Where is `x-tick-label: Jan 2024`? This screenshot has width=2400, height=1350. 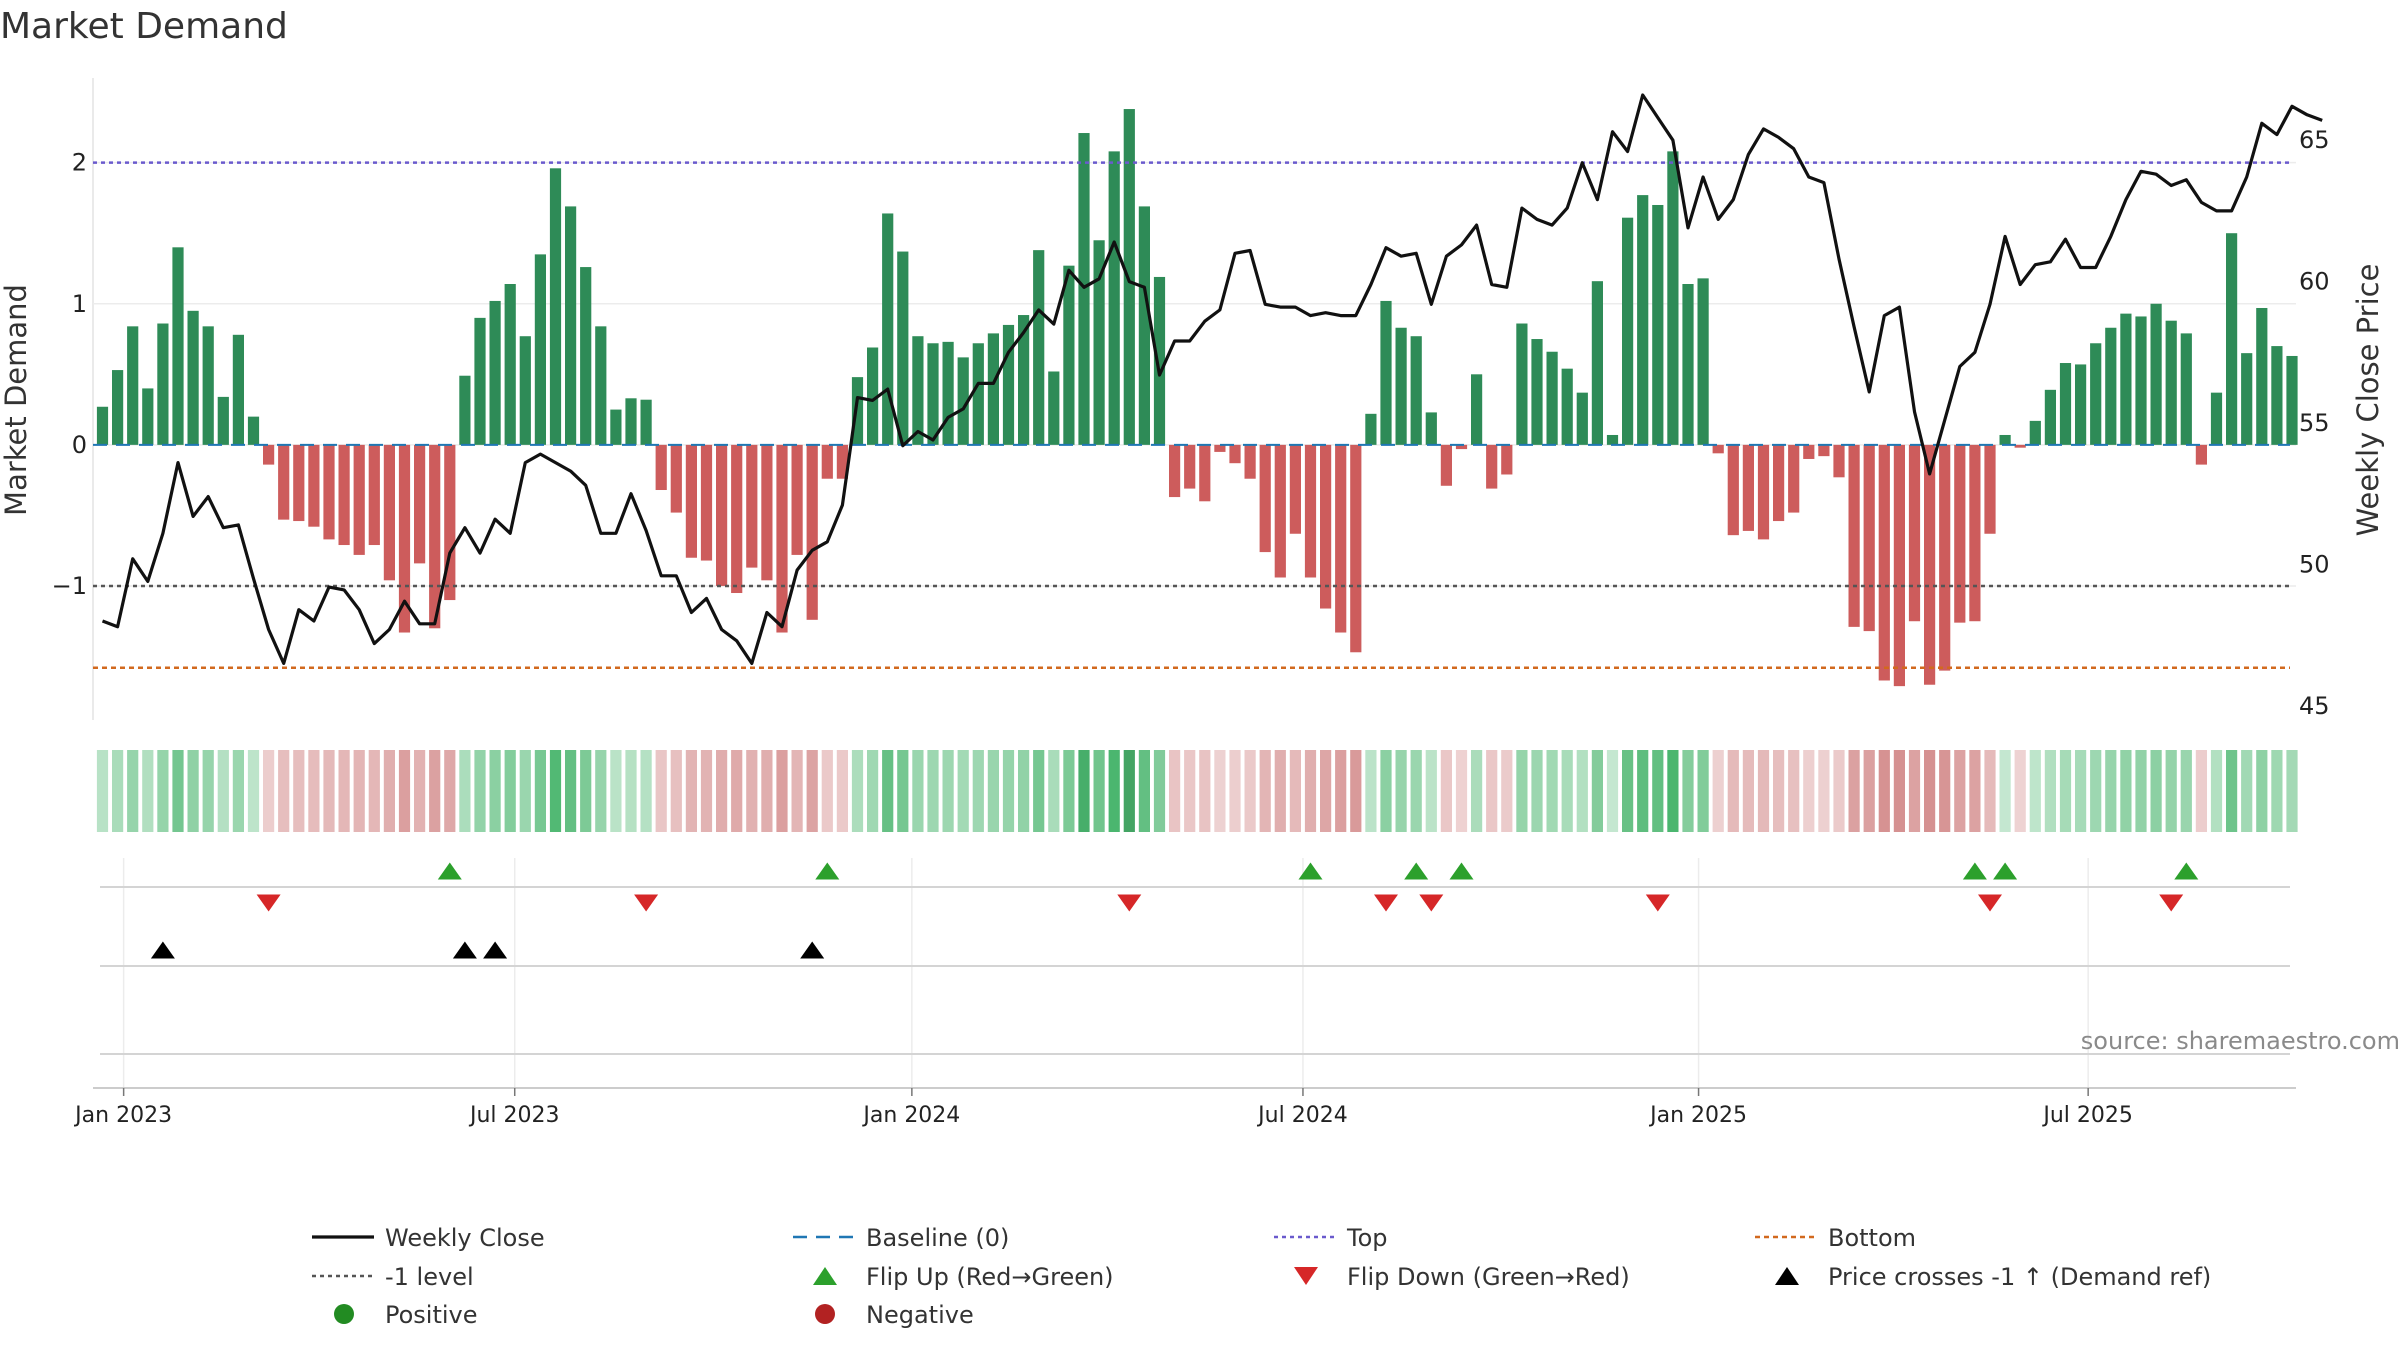 x-tick-label: Jan 2024 is located at coordinates (910, 1115).